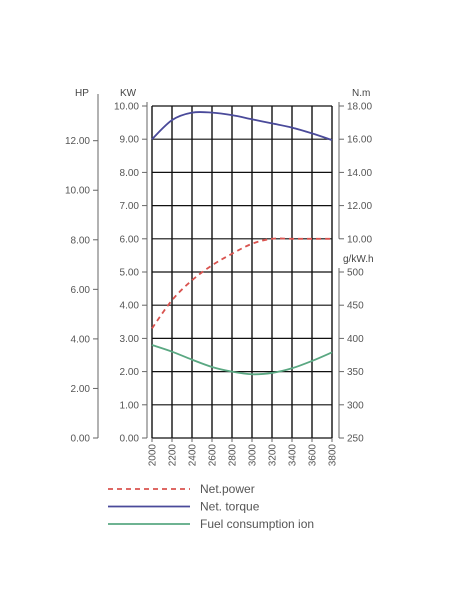 This screenshot has width=470, height=611. What do you see at coordinates (230, 507) in the screenshot?
I see `legend-label: Net. torque` at bounding box center [230, 507].